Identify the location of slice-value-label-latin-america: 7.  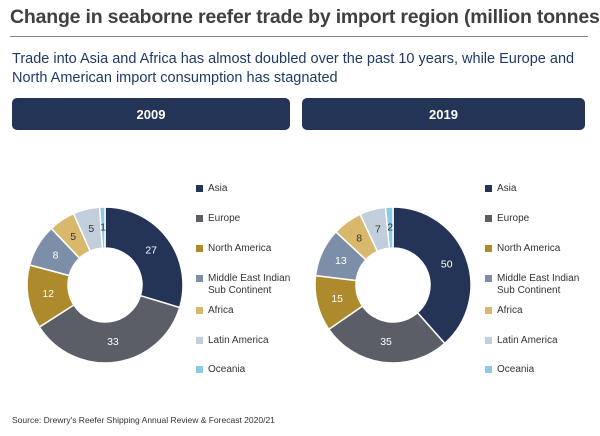
(378, 230).